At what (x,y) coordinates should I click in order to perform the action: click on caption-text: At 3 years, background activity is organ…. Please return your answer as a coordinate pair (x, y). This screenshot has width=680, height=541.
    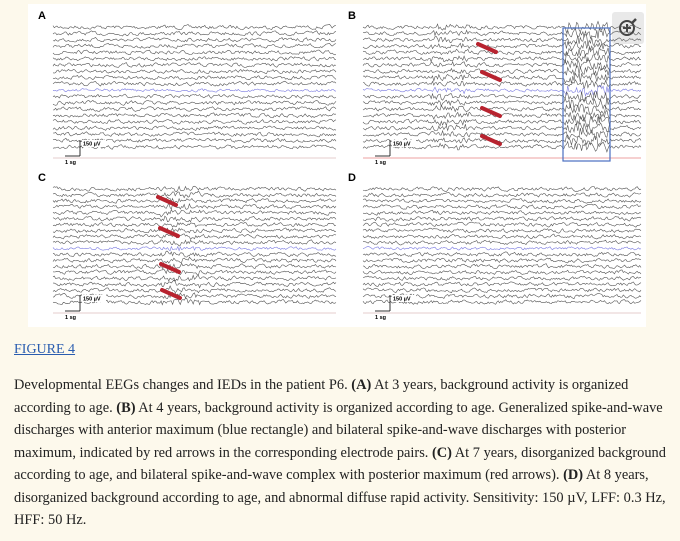
    Looking at the image, I should click on (321, 396).